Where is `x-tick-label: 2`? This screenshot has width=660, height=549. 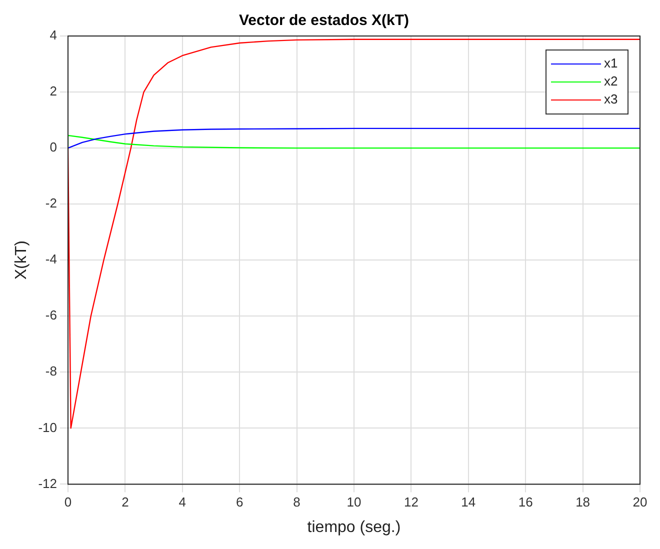
x-tick-label: 2 is located at coordinates (125, 502).